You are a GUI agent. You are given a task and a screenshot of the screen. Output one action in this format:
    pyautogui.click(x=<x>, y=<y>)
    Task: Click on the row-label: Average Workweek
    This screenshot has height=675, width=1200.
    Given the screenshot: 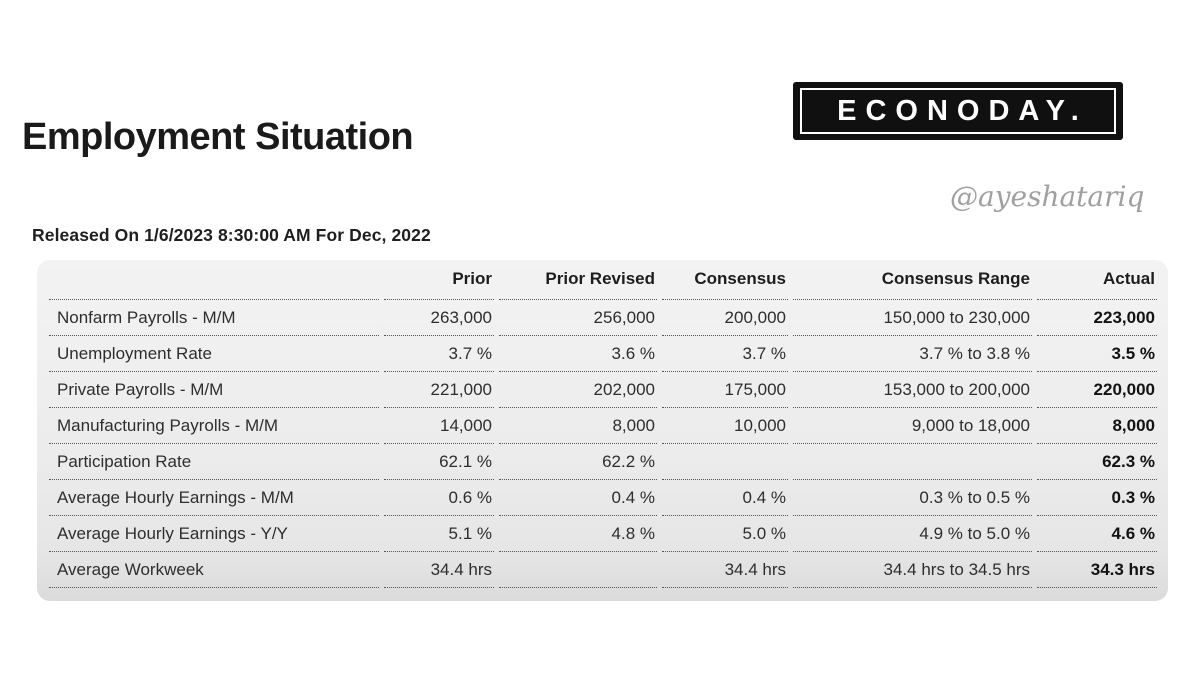 What is the action you would take?
    pyautogui.click(x=214, y=570)
    